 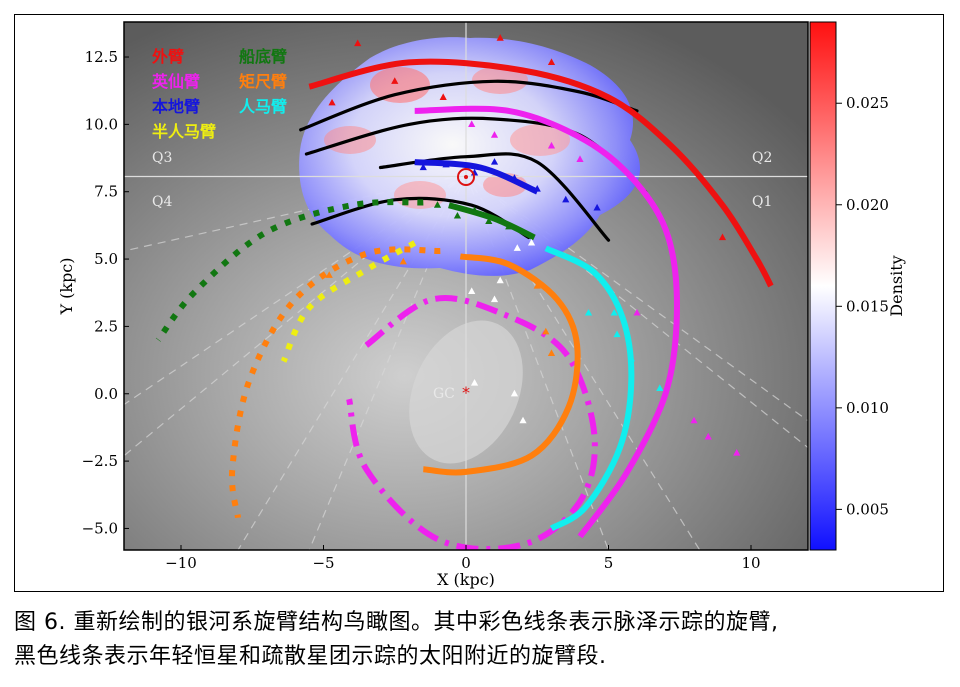 What do you see at coordinates (184, 131) in the screenshot?
I see `legend-entry: 半人马臂` at bounding box center [184, 131].